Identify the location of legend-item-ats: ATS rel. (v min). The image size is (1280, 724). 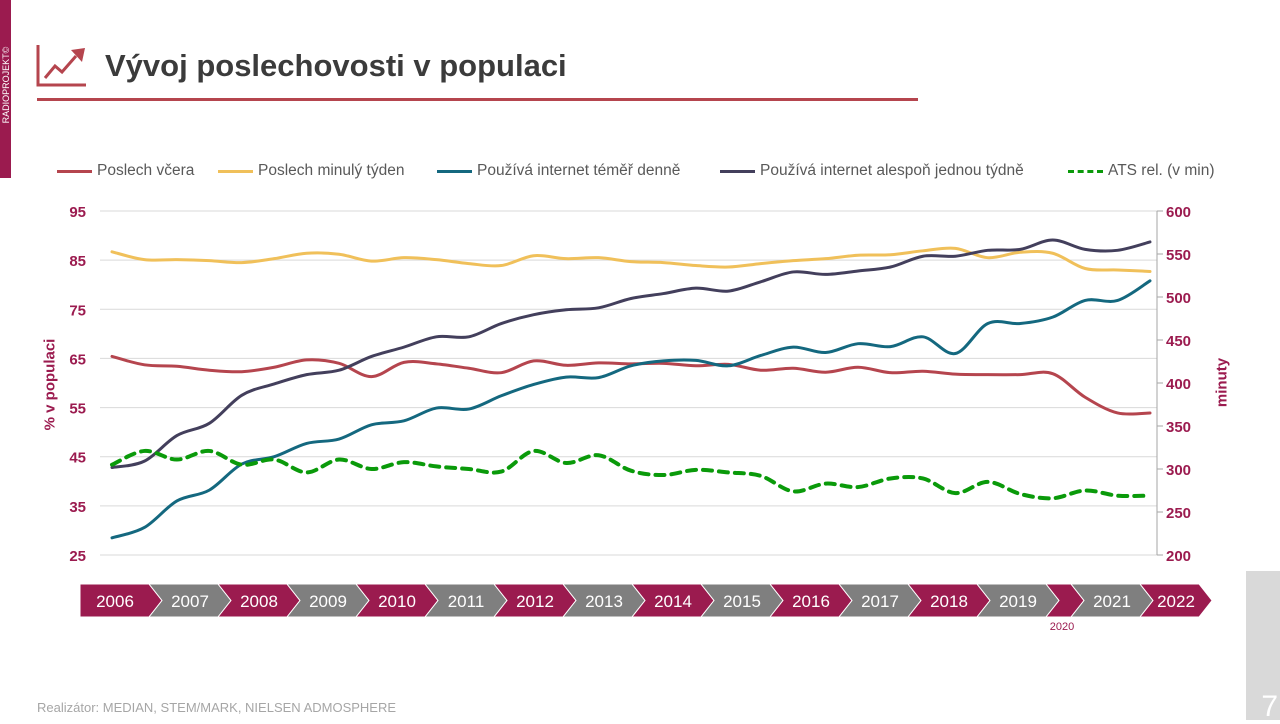
(1141, 171).